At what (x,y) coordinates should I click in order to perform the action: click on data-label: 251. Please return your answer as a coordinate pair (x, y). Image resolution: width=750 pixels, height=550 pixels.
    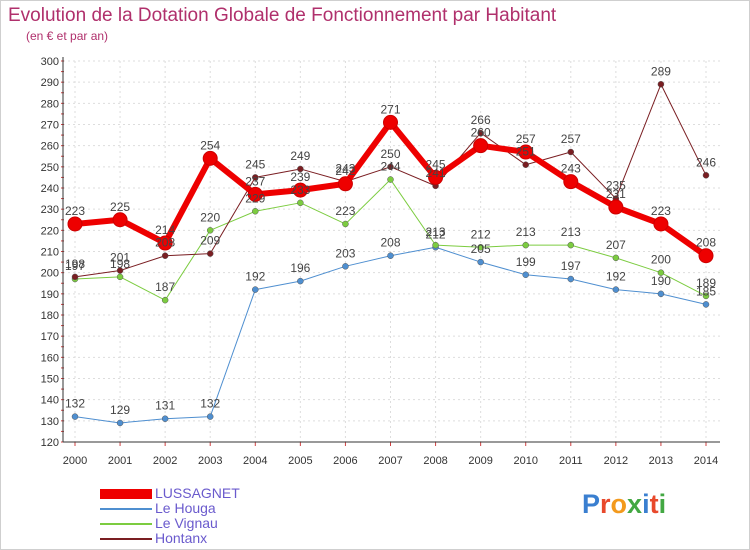
    Looking at the image, I should click on (526, 152).